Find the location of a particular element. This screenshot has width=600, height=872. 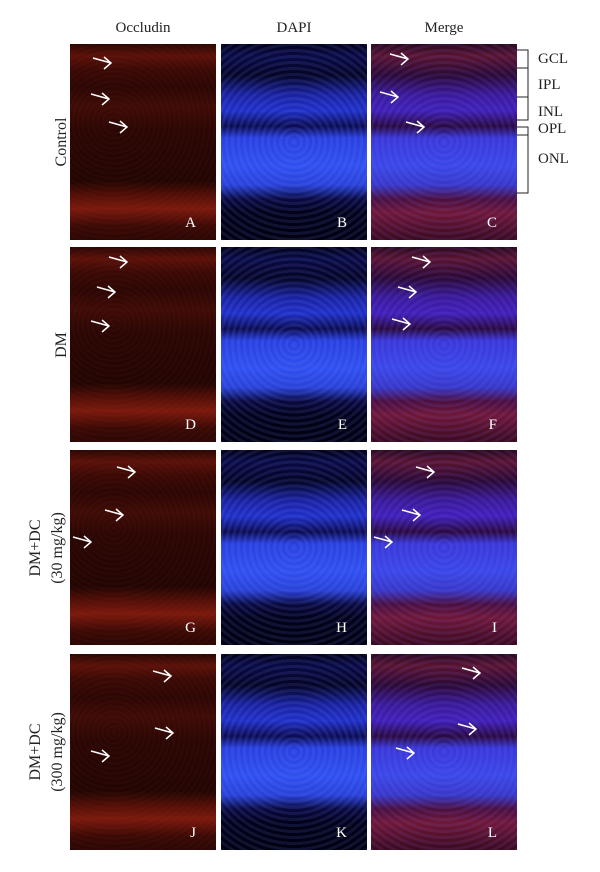

panel-letter: K is located at coordinates (341, 833).